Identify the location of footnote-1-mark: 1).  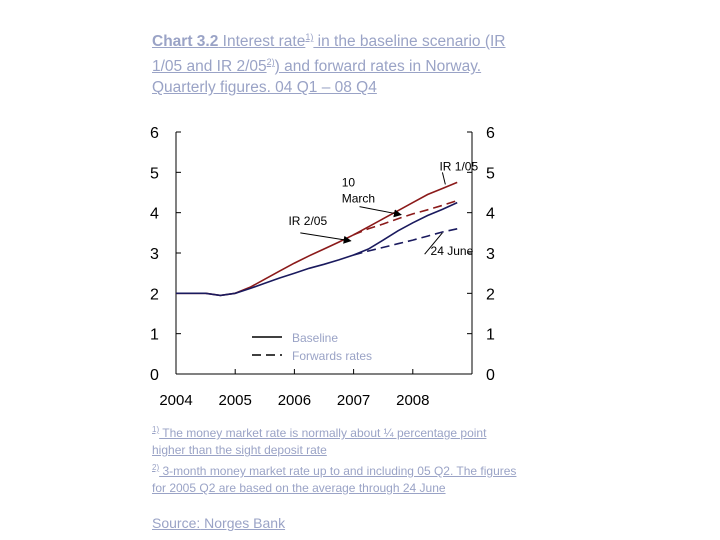
(156, 429).